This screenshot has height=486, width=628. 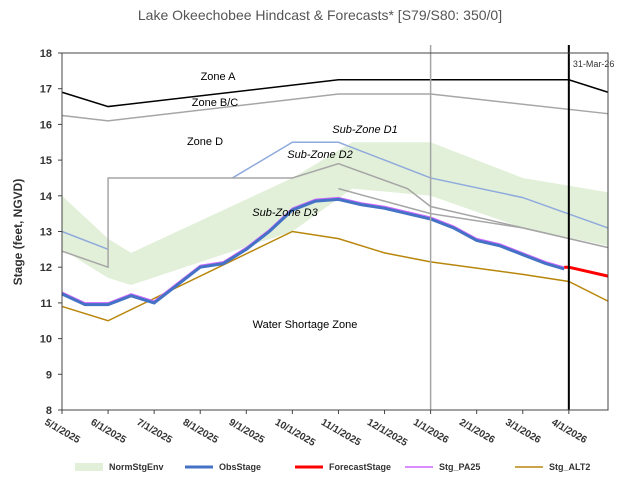 What do you see at coordinates (46, 304) in the screenshot?
I see `y-tick-label: 11` at bounding box center [46, 304].